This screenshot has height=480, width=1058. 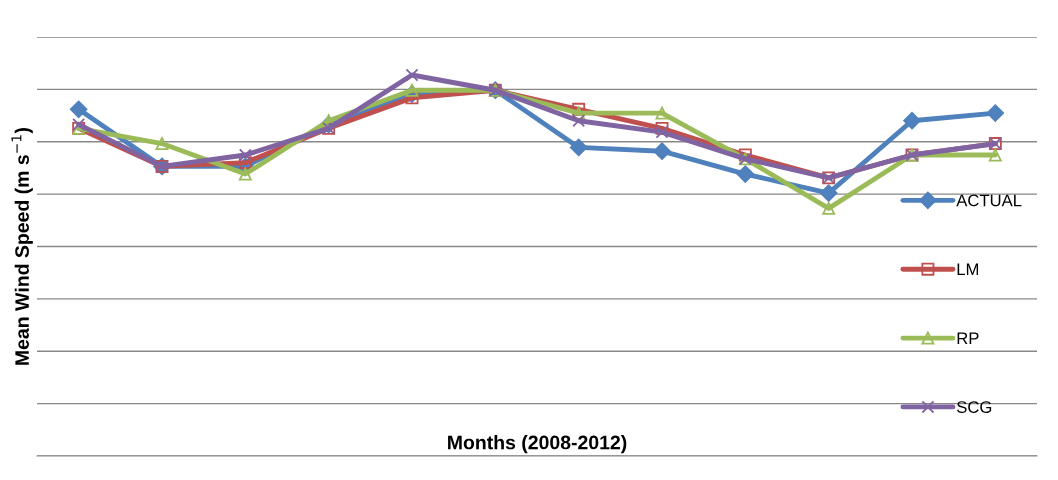 I want to click on legend-label: RP, so click(x=968, y=338).